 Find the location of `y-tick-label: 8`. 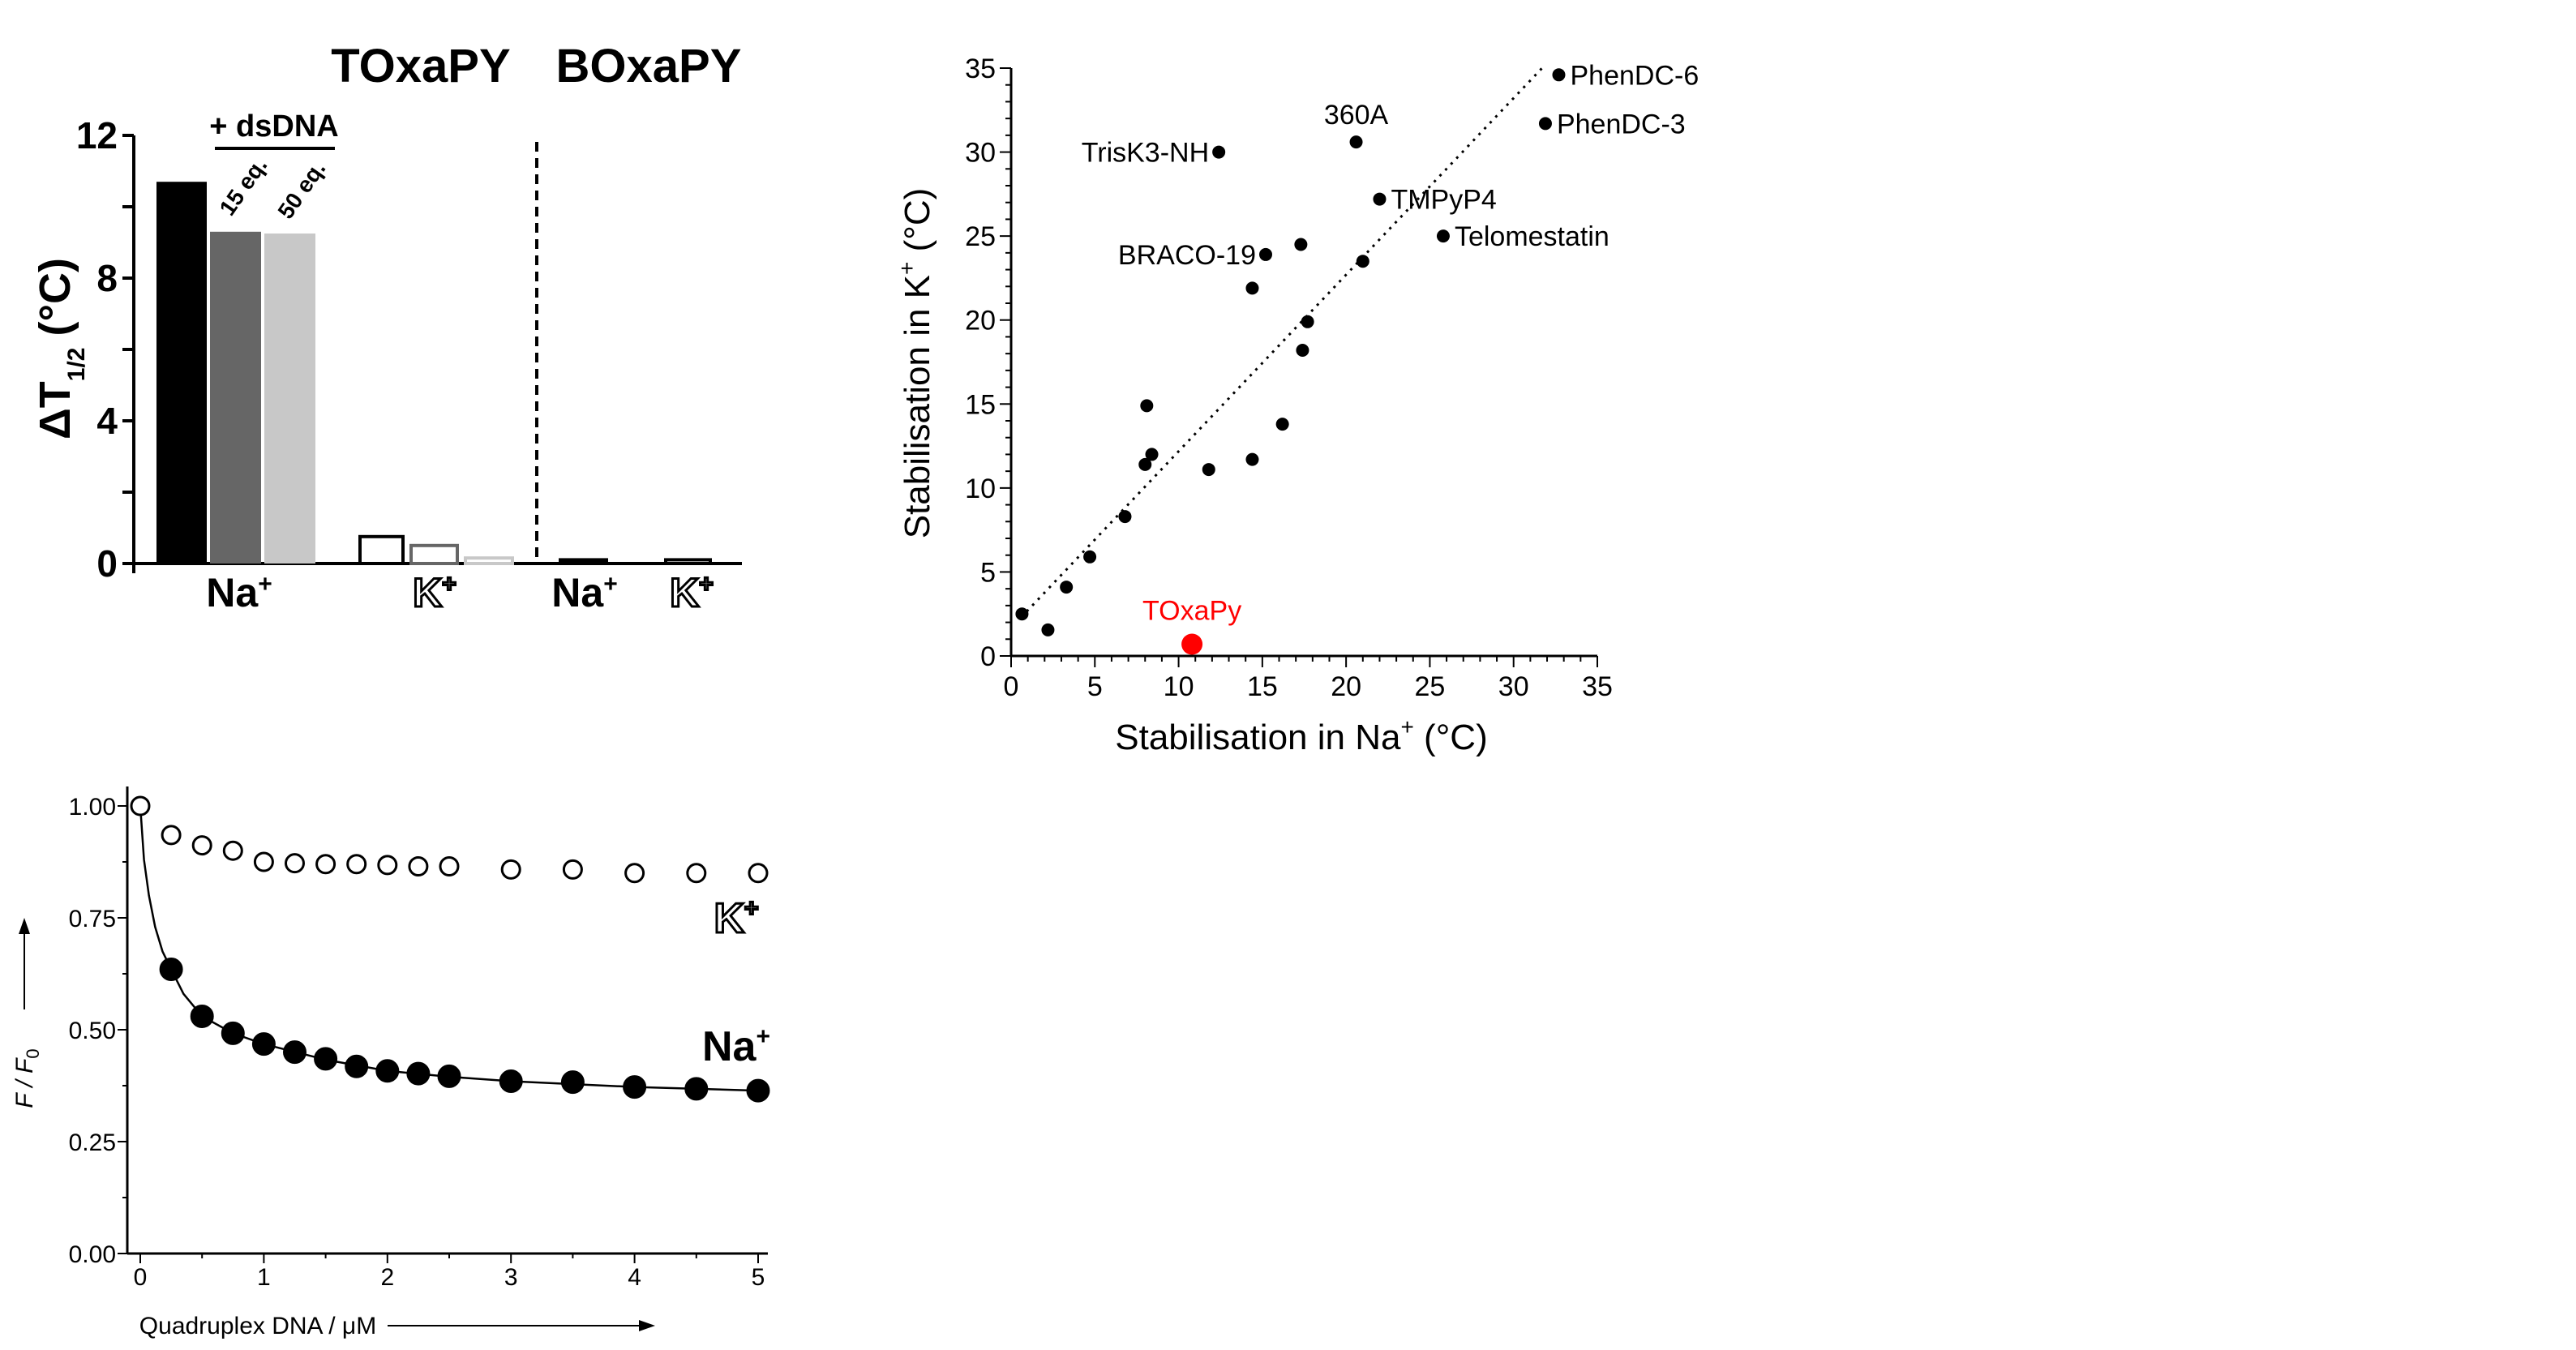

y-tick-label: 8 is located at coordinates (107, 278).